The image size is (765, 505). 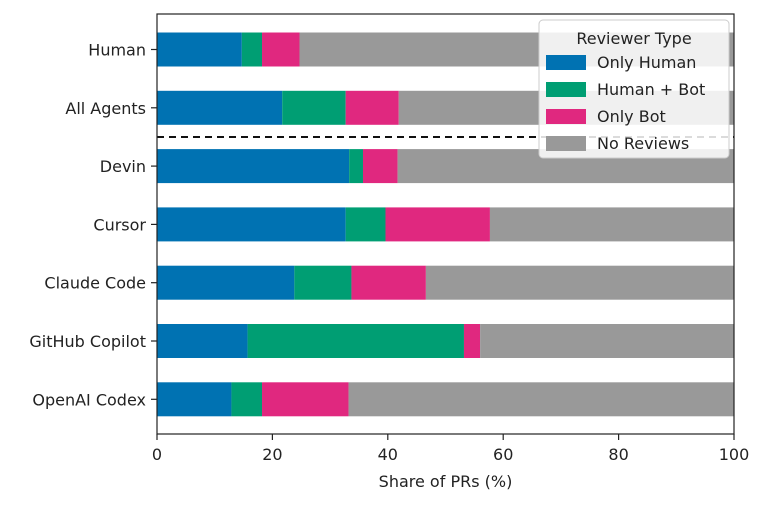 What do you see at coordinates (566, 62) in the screenshot?
I see `legend-swatch-only-human` at bounding box center [566, 62].